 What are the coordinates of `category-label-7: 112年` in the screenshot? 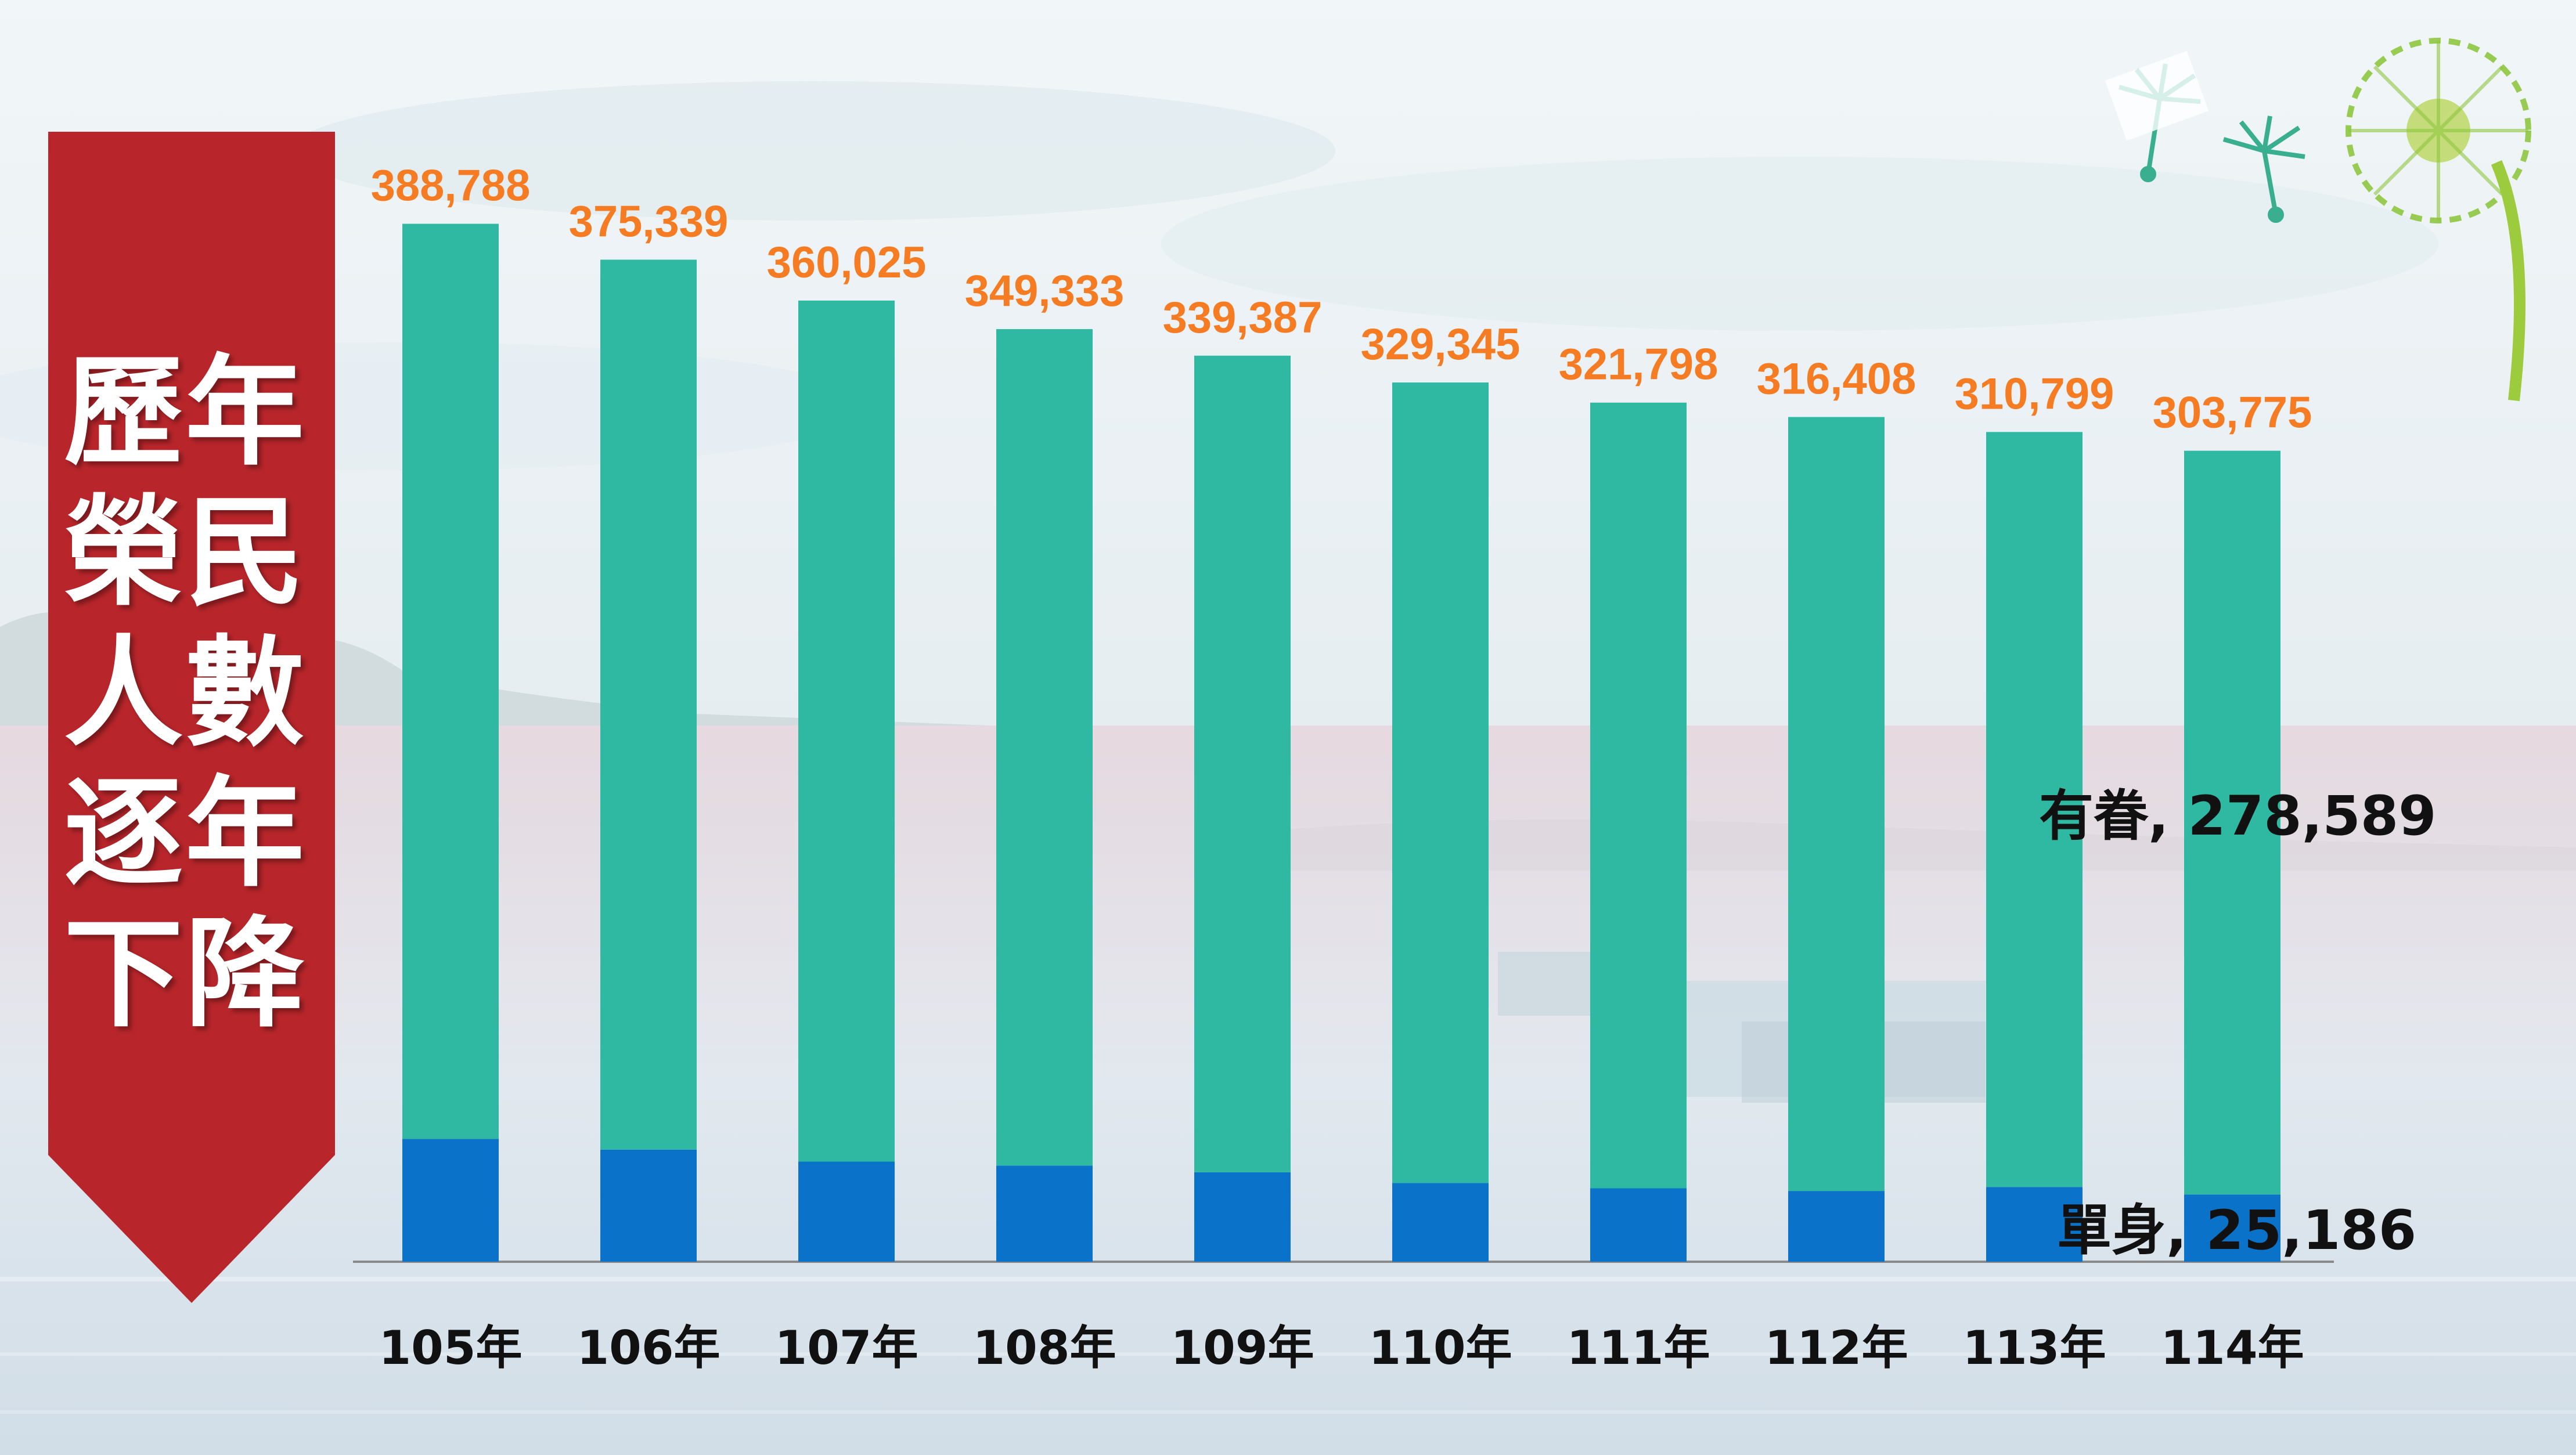 It's located at (1836, 1348).